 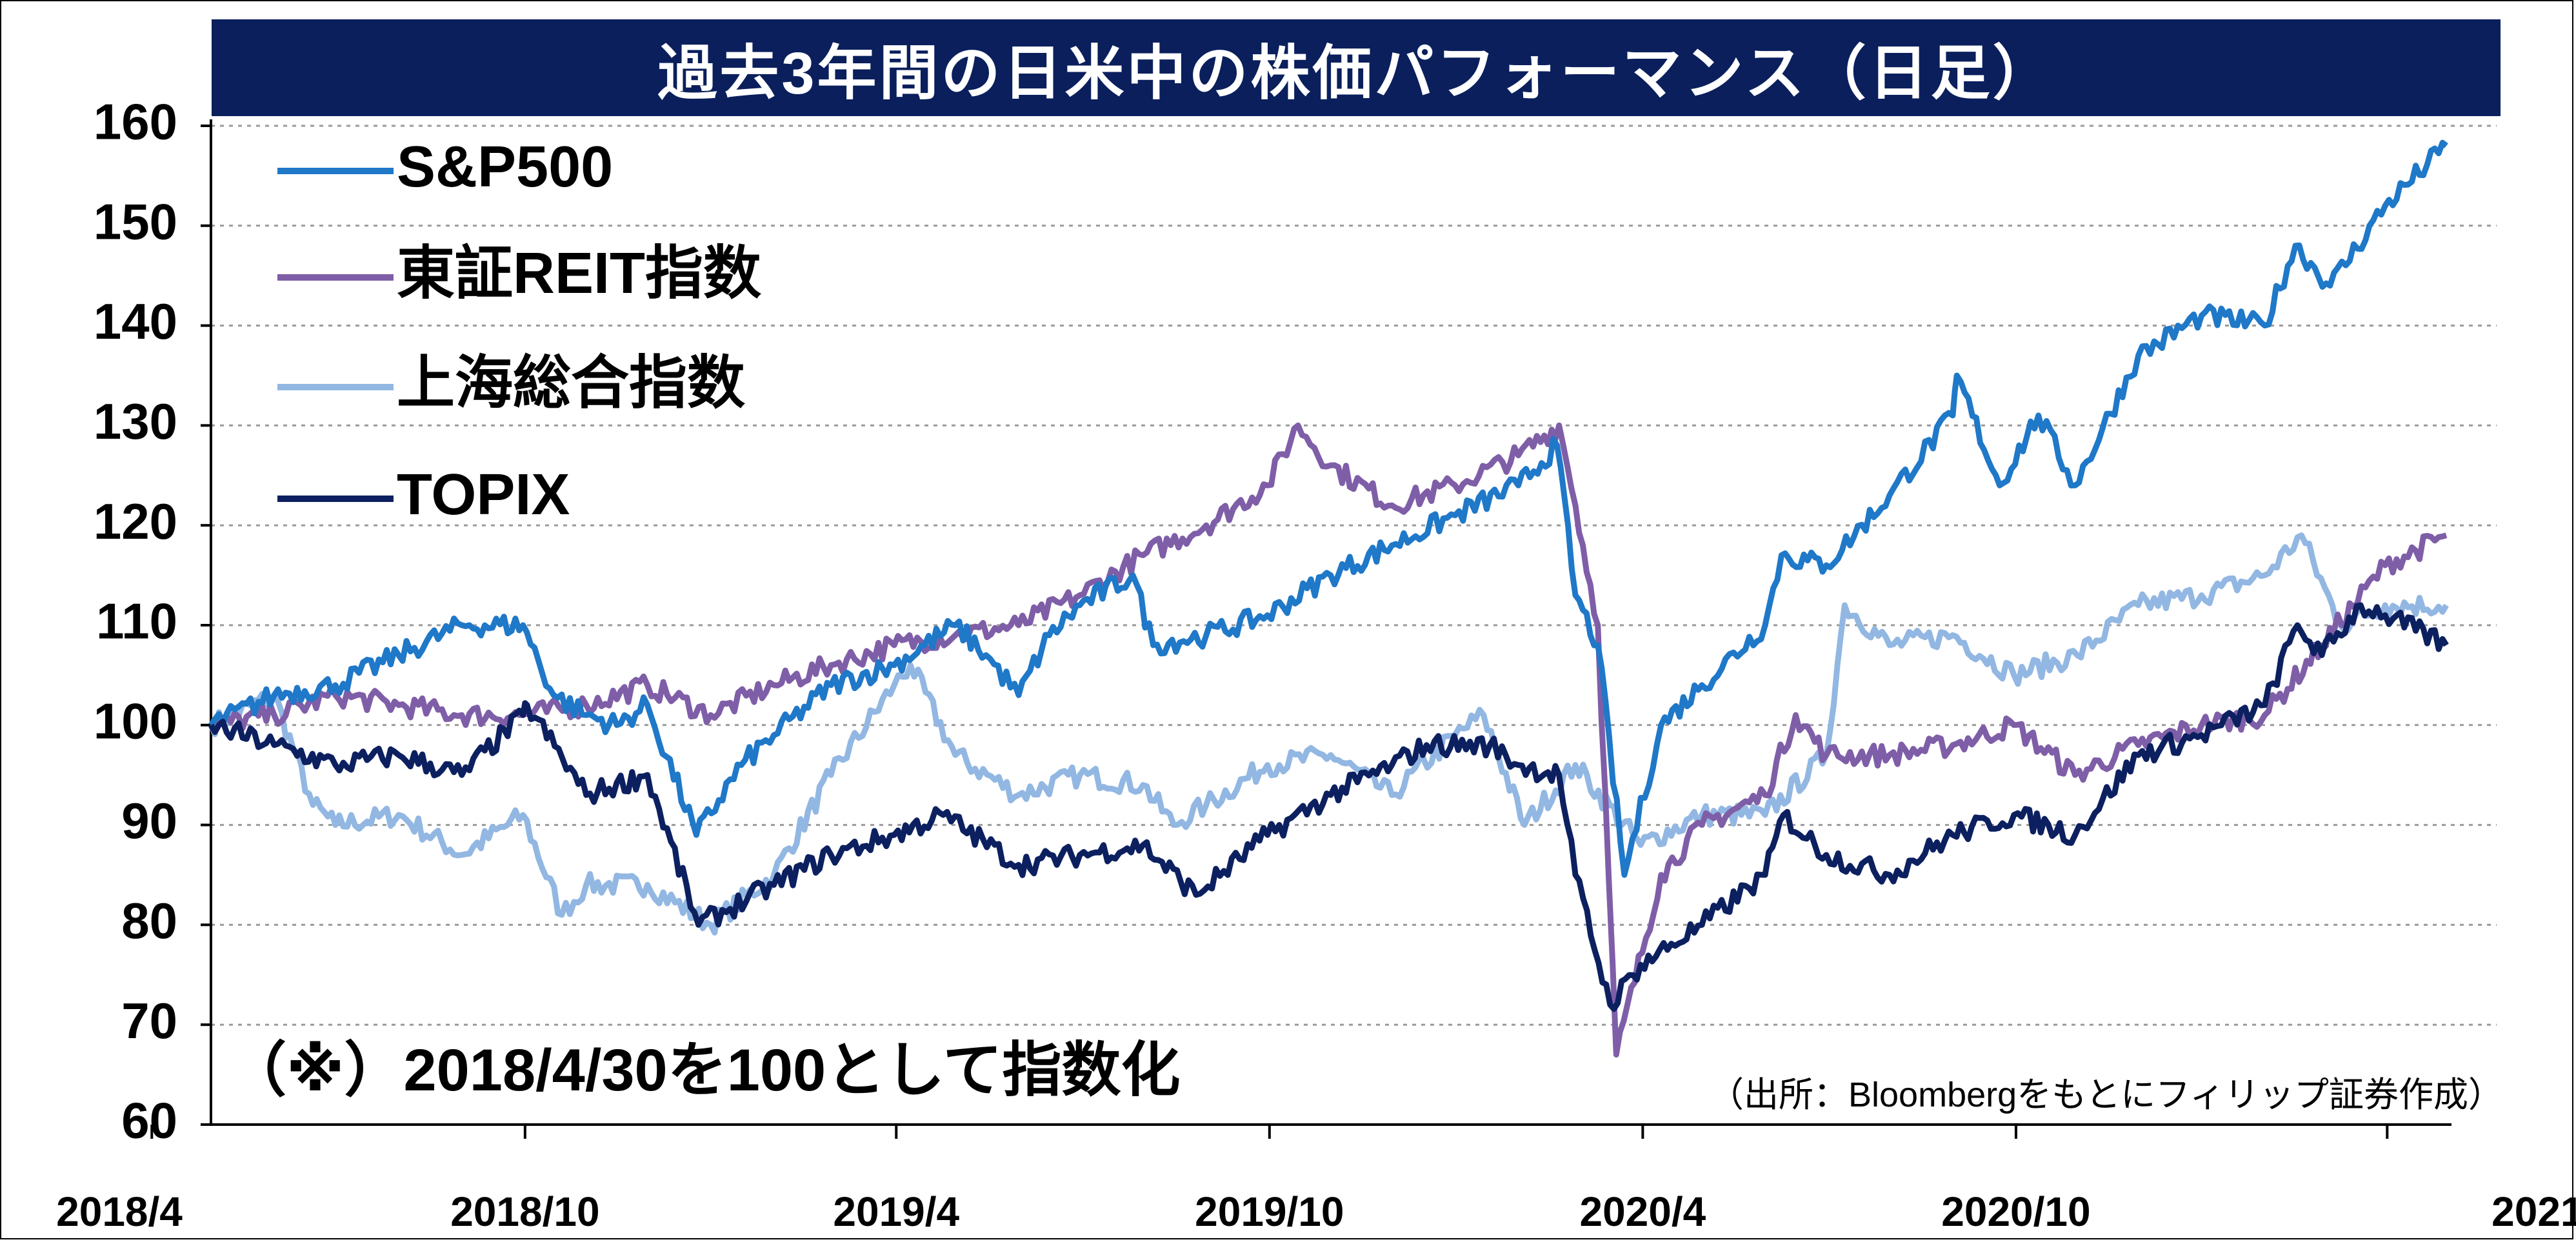 What do you see at coordinates (135, 321) in the screenshot?
I see `y-tick-label: 140` at bounding box center [135, 321].